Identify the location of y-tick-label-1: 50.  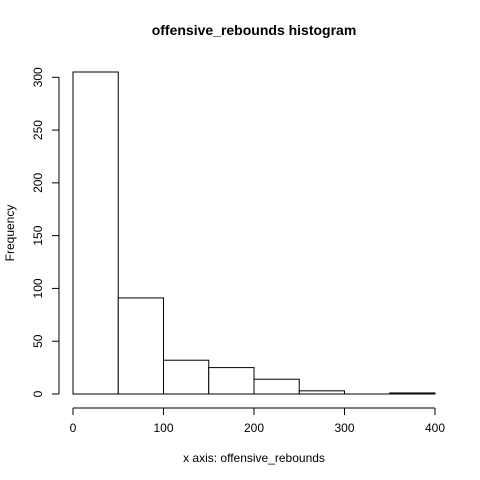
(38, 341).